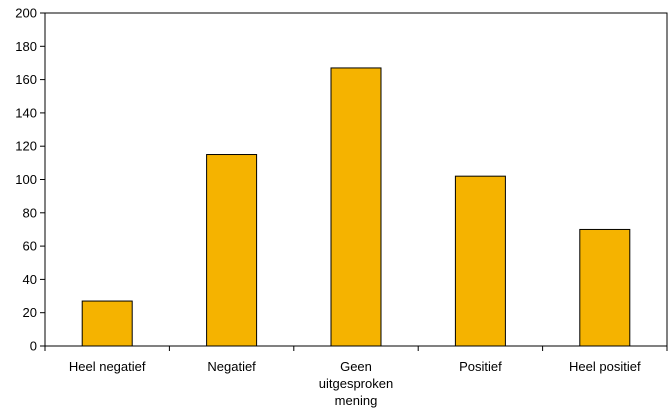 The width and height of the screenshot is (672, 412). What do you see at coordinates (605, 366) in the screenshot?
I see `x-category-label: Heel positief` at bounding box center [605, 366].